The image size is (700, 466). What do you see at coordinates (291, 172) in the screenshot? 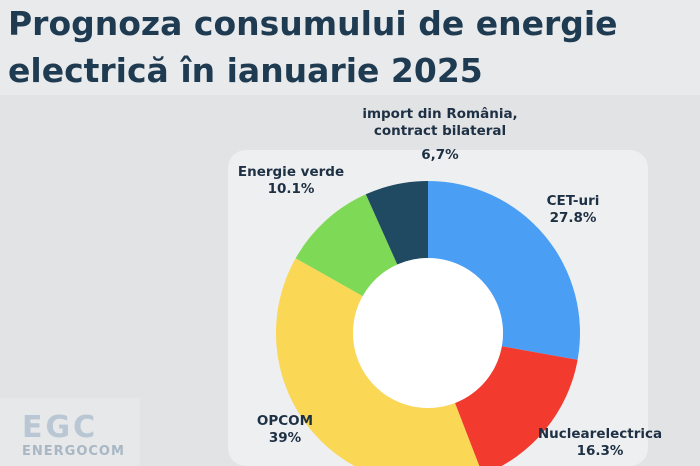
I see `slice-name: Energie verde` at bounding box center [291, 172].